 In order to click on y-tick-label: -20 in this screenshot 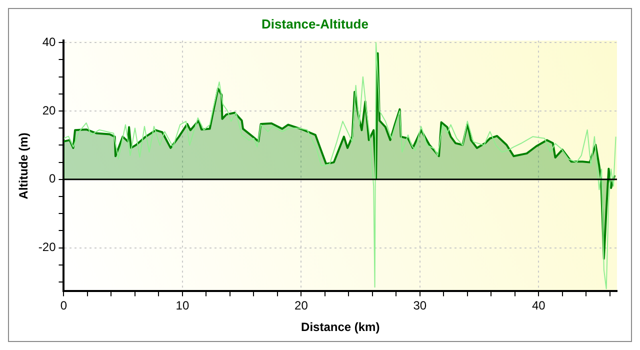, I will do `click(47, 247)`.